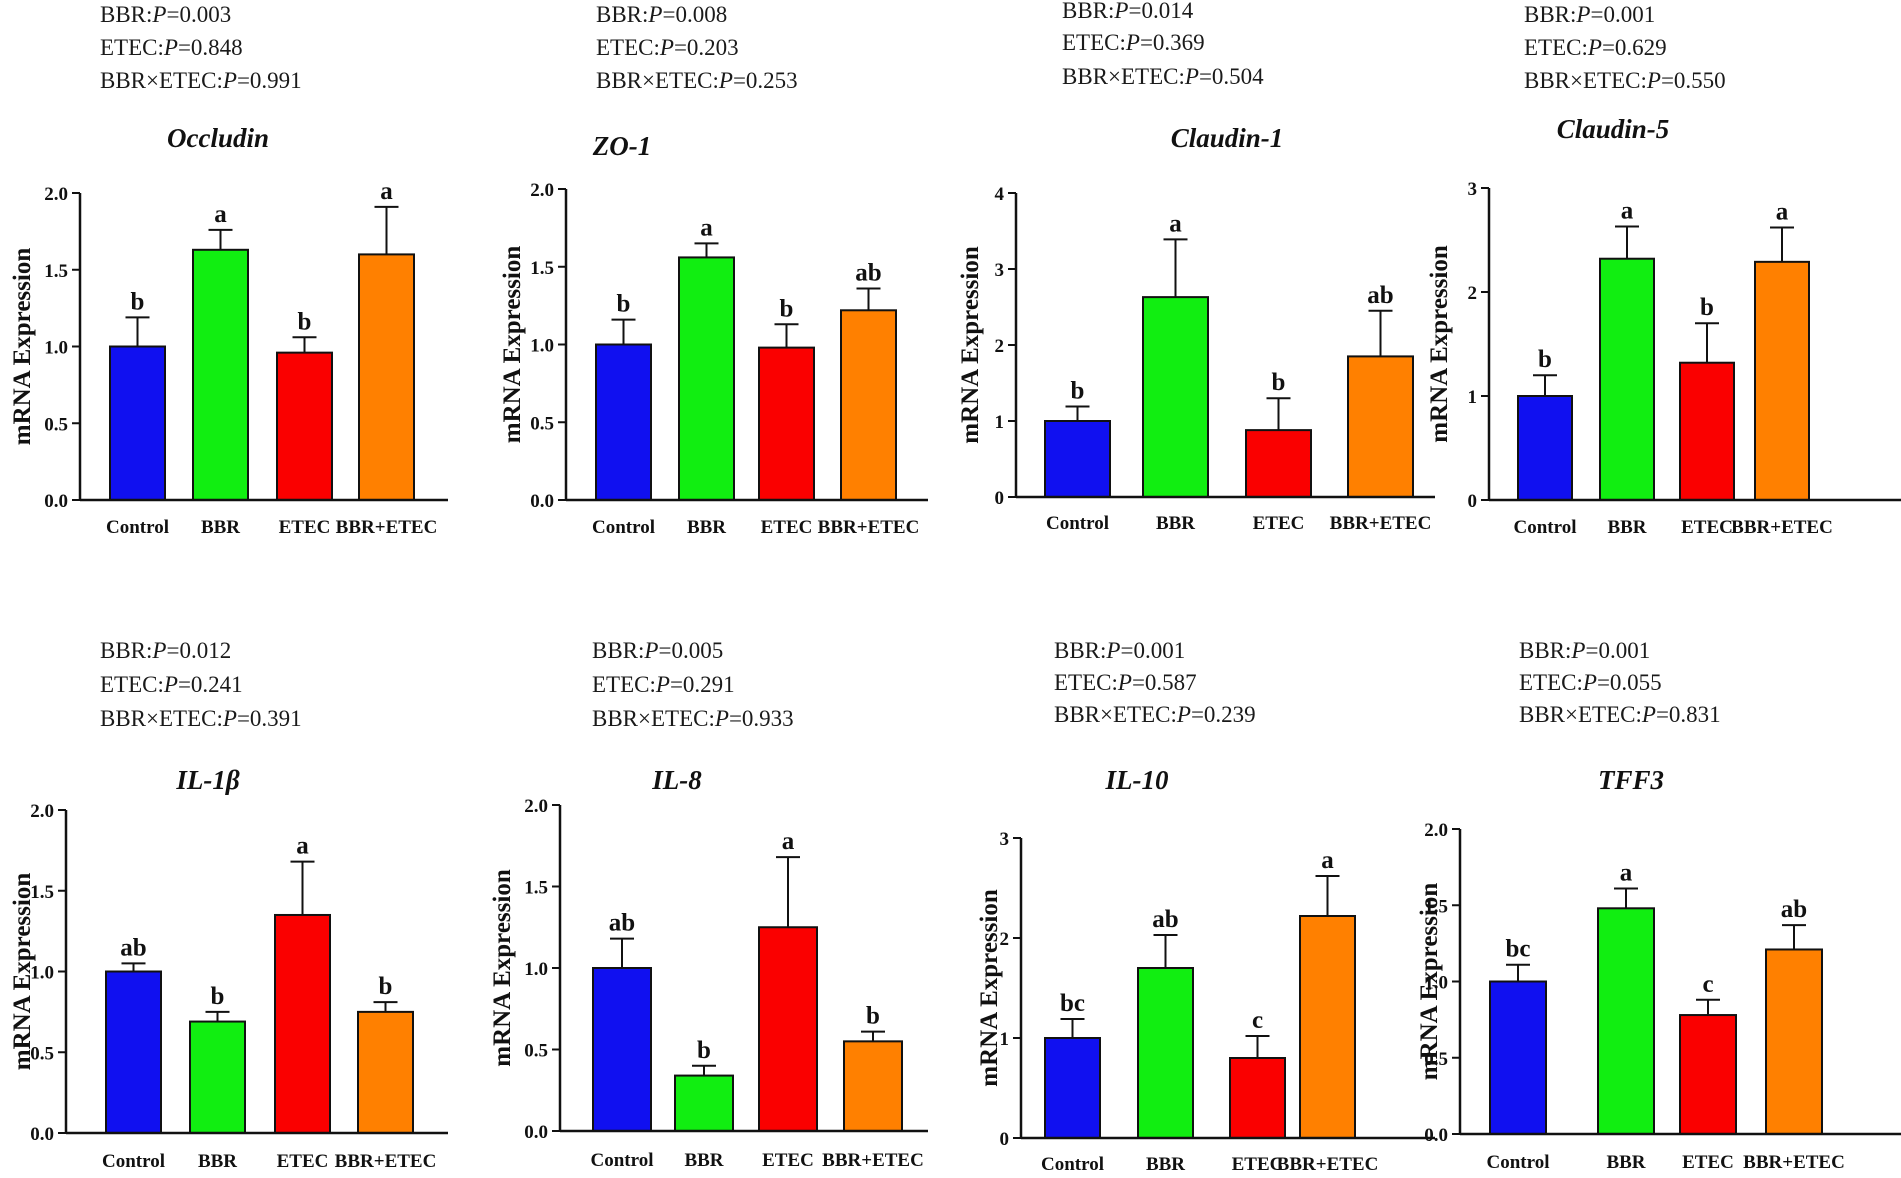 This screenshot has width=1901, height=1178. What do you see at coordinates (621, 146) in the screenshot?
I see `chart-title: ZO-1` at bounding box center [621, 146].